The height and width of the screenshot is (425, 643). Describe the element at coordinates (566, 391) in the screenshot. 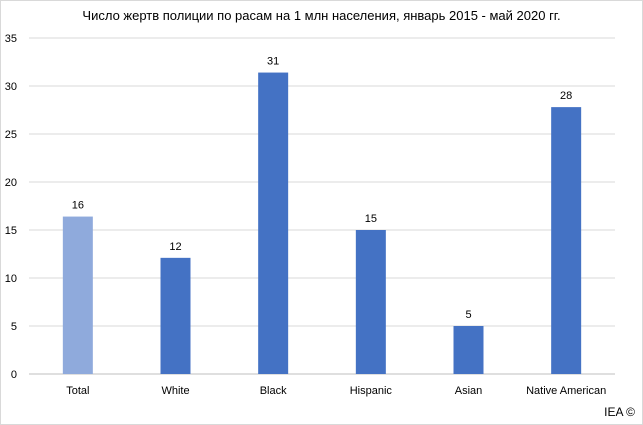

I see `x-tick-label: Native American` at that location.